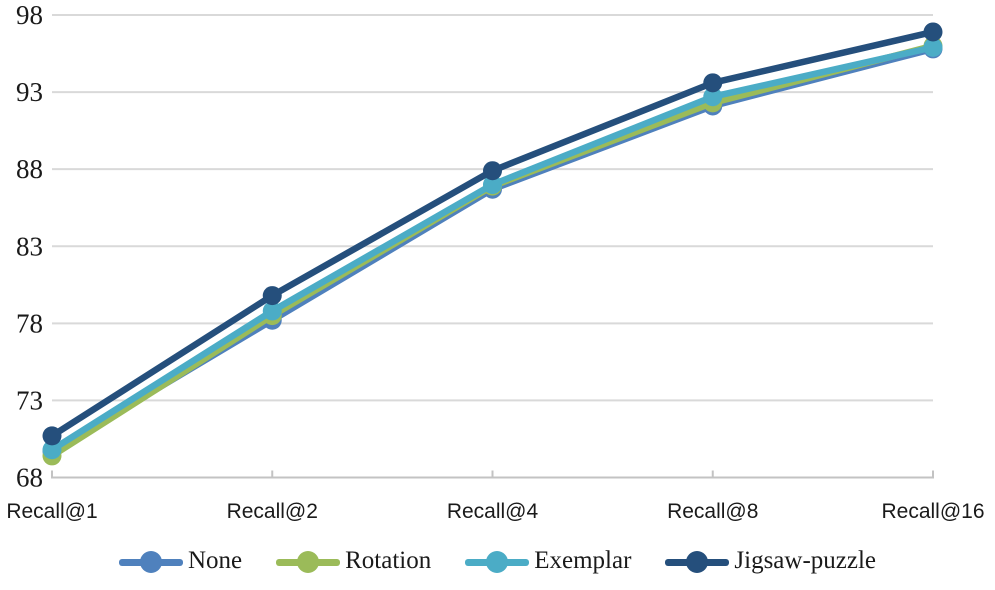 This screenshot has width=995, height=590. Describe the element at coordinates (29, 92) in the screenshot. I see `y-tick-label: 93` at that location.